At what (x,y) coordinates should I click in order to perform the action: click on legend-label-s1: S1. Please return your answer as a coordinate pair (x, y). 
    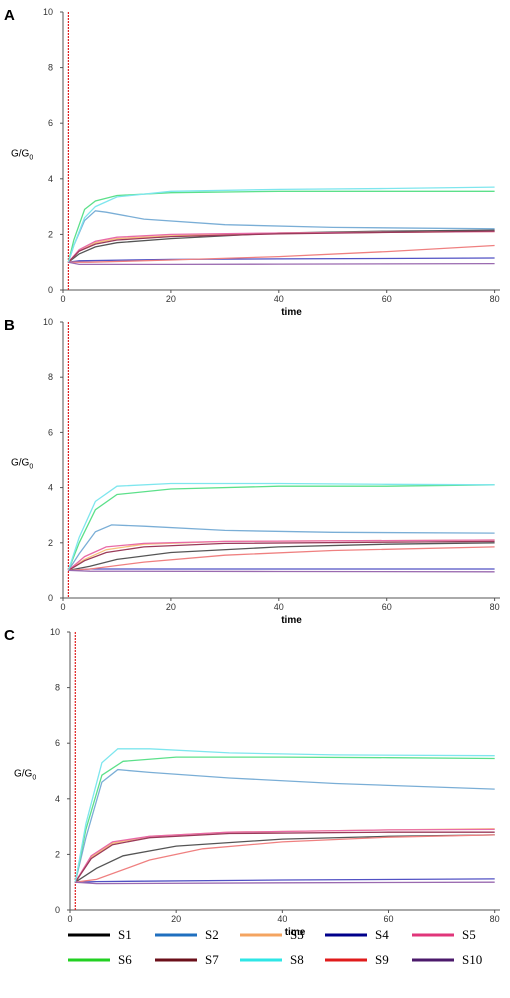
    Looking at the image, I should click on (125, 934).